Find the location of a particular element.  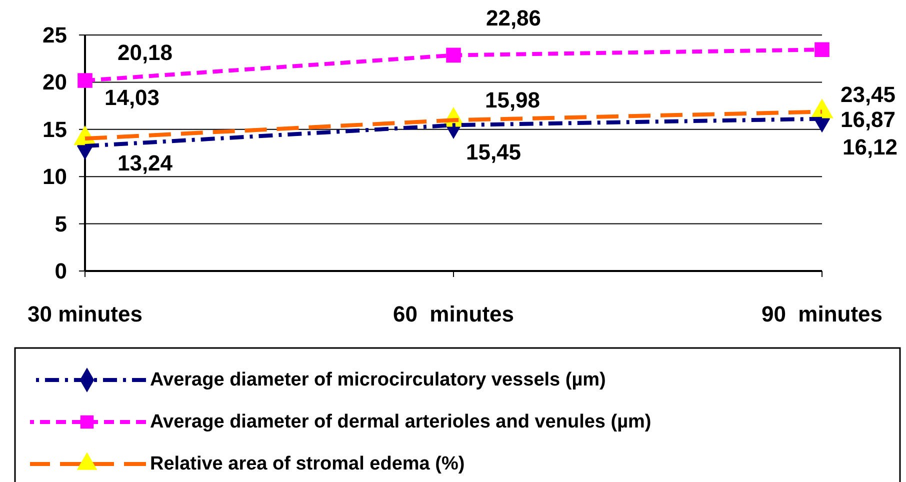

data-label: 23,45 is located at coordinates (868, 95).